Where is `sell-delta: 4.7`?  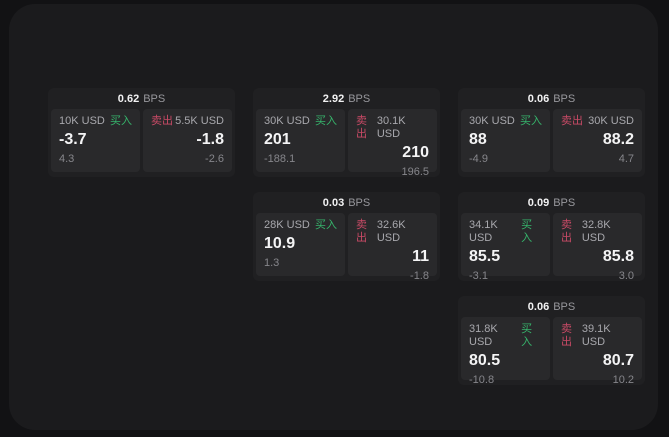
sell-delta: 4.7 is located at coordinates (626, 158).